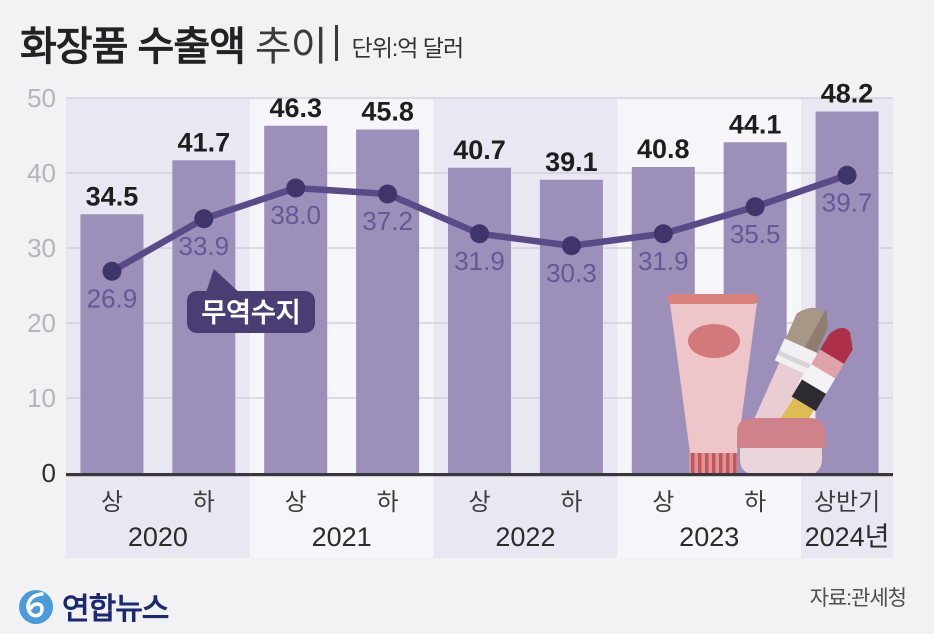 The image size is (934, 634). I want to click on bar-2022 상, so click(479, 320).